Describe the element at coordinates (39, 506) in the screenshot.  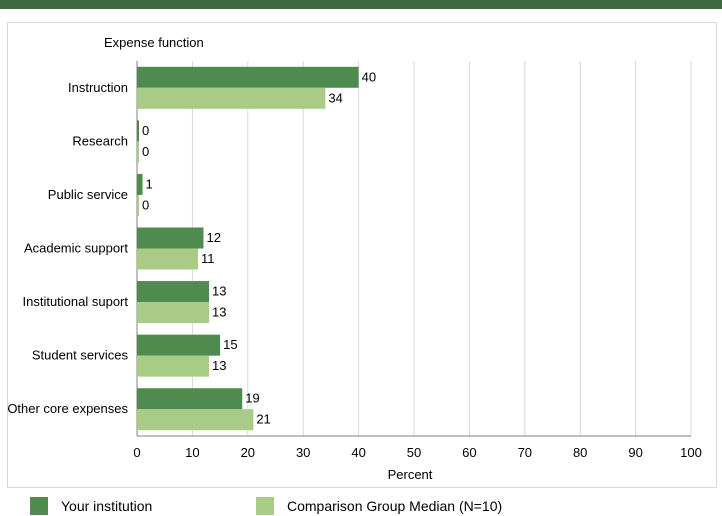
I see `legend-swatch-your-institution` at that location.